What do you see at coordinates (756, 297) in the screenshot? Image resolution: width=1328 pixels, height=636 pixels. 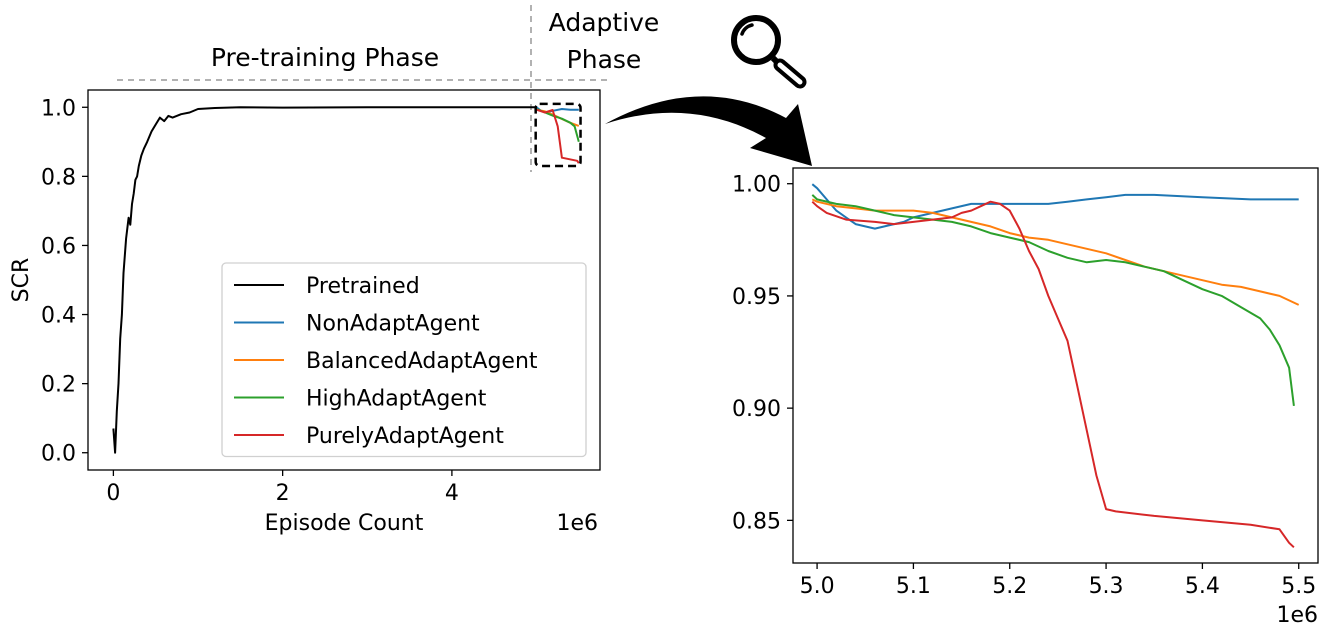 I see `y-tick-label: 0.95` at bounding box center [756, 297].